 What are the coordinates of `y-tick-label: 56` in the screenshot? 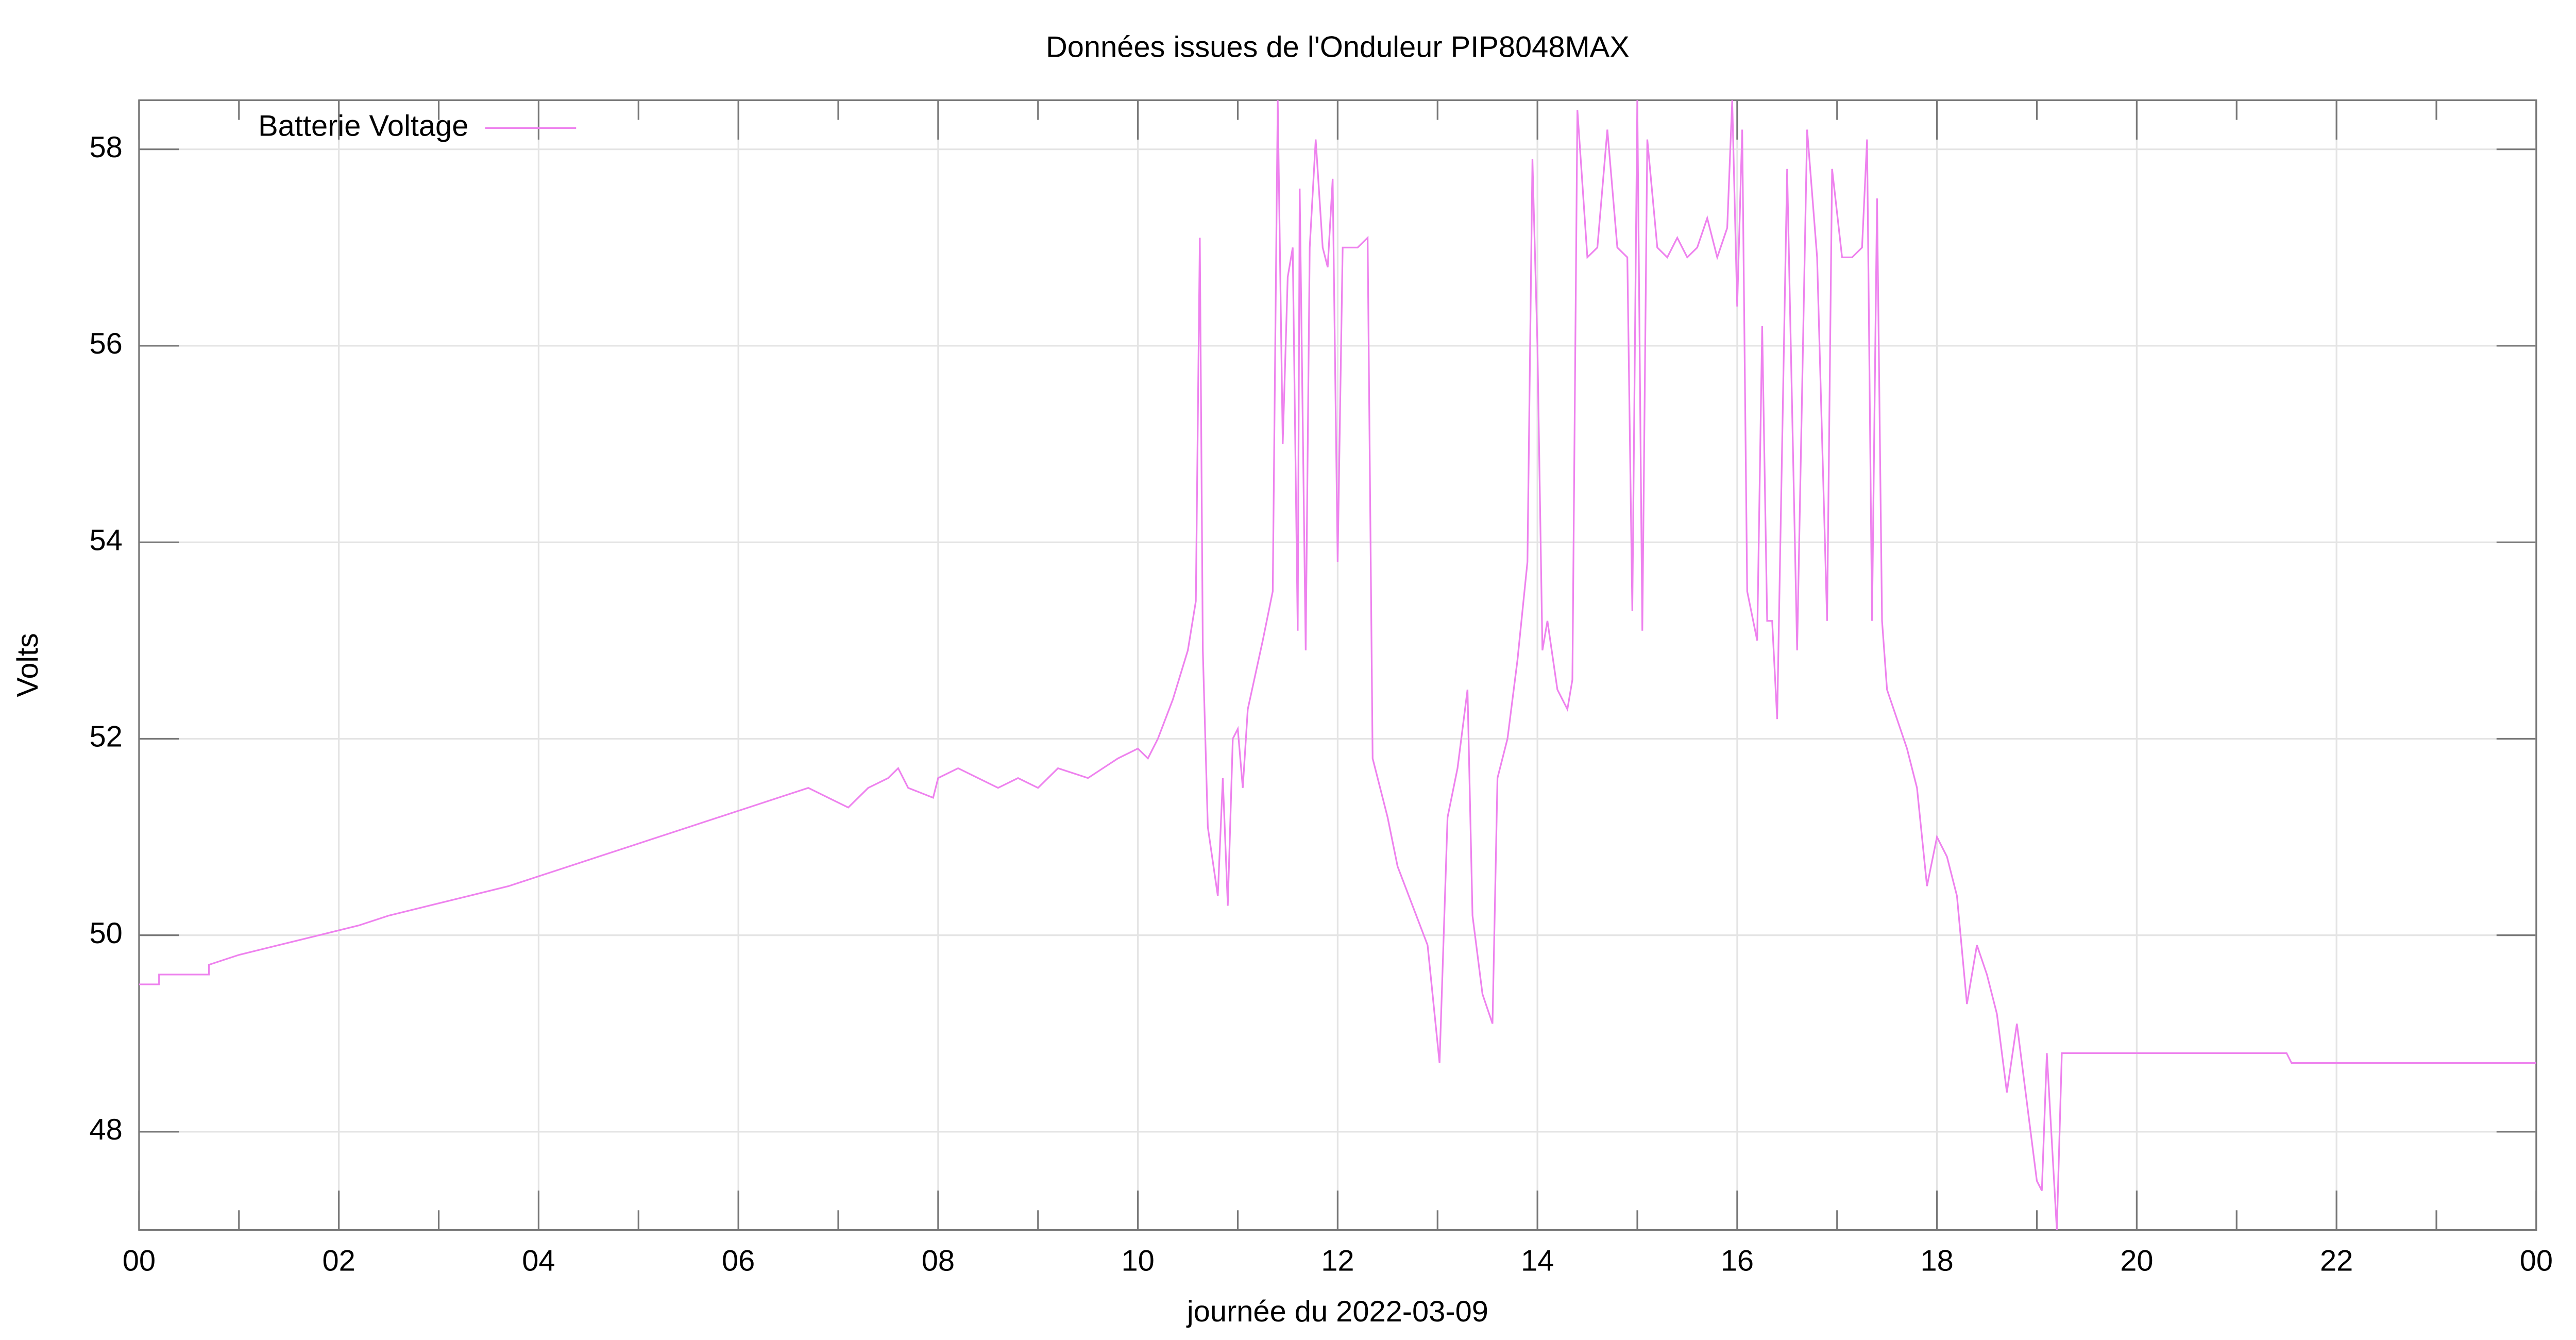 It's located at (105, 343).